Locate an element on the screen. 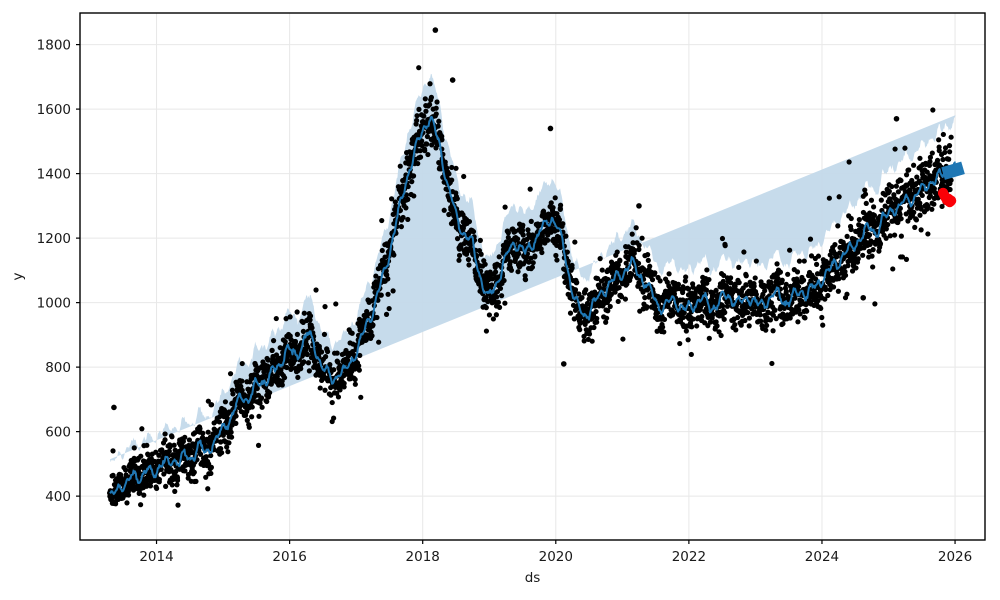 Image resolution: width=1000 pixels, height=600 pixels. x-tick-label: 2014 is located at coordinates (156, 557).